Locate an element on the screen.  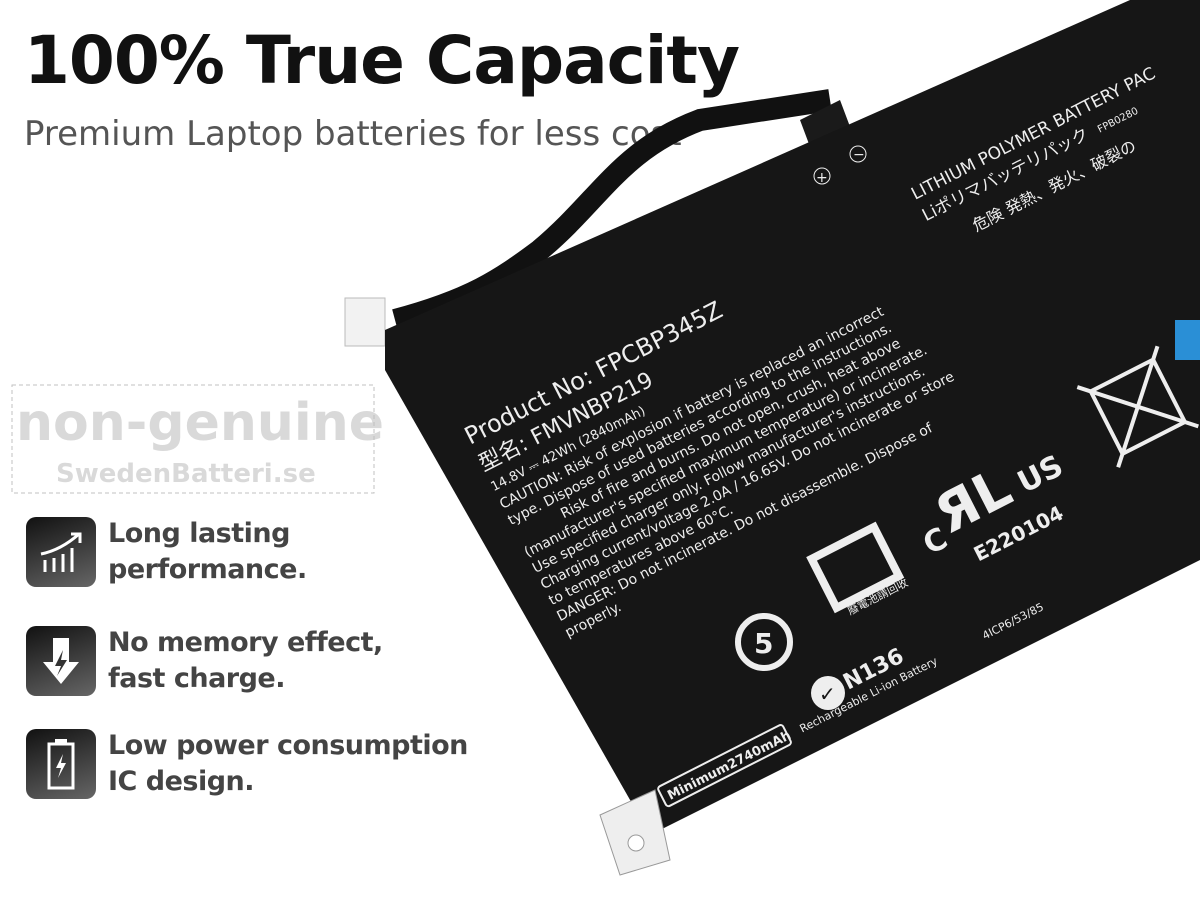
feature-long-lasting: Long lasting performance. is located at coordinates (166, 552).